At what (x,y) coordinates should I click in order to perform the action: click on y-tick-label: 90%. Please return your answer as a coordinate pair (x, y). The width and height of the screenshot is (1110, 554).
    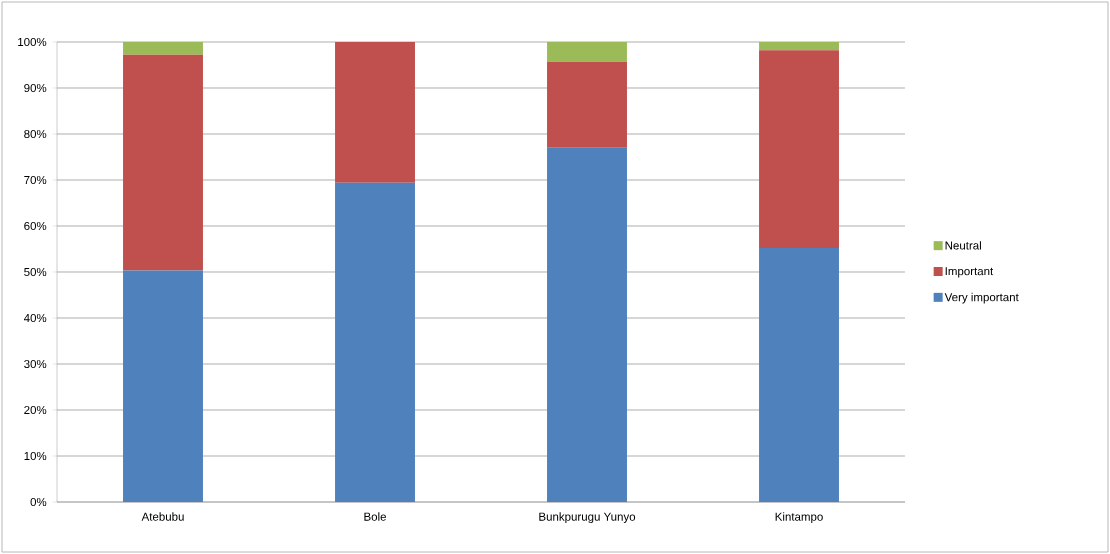
    Looking at the image, I should click on (35, 88).